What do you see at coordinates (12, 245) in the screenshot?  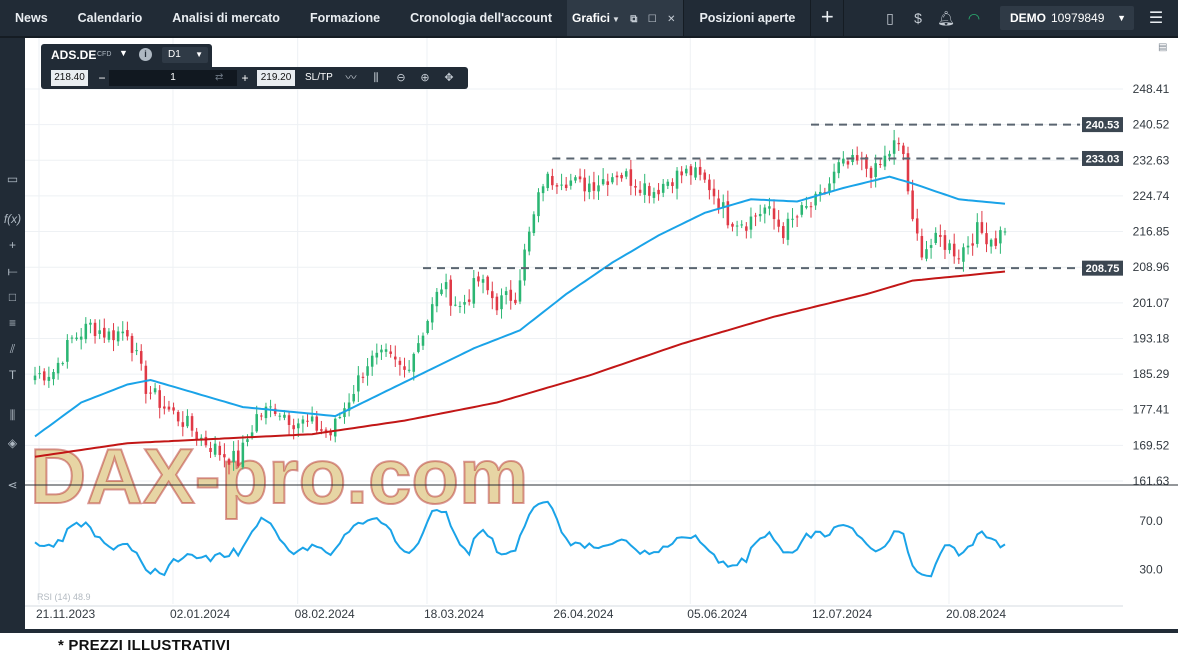 I see `crosshair-icon: +` at bounding box center [12, 245].